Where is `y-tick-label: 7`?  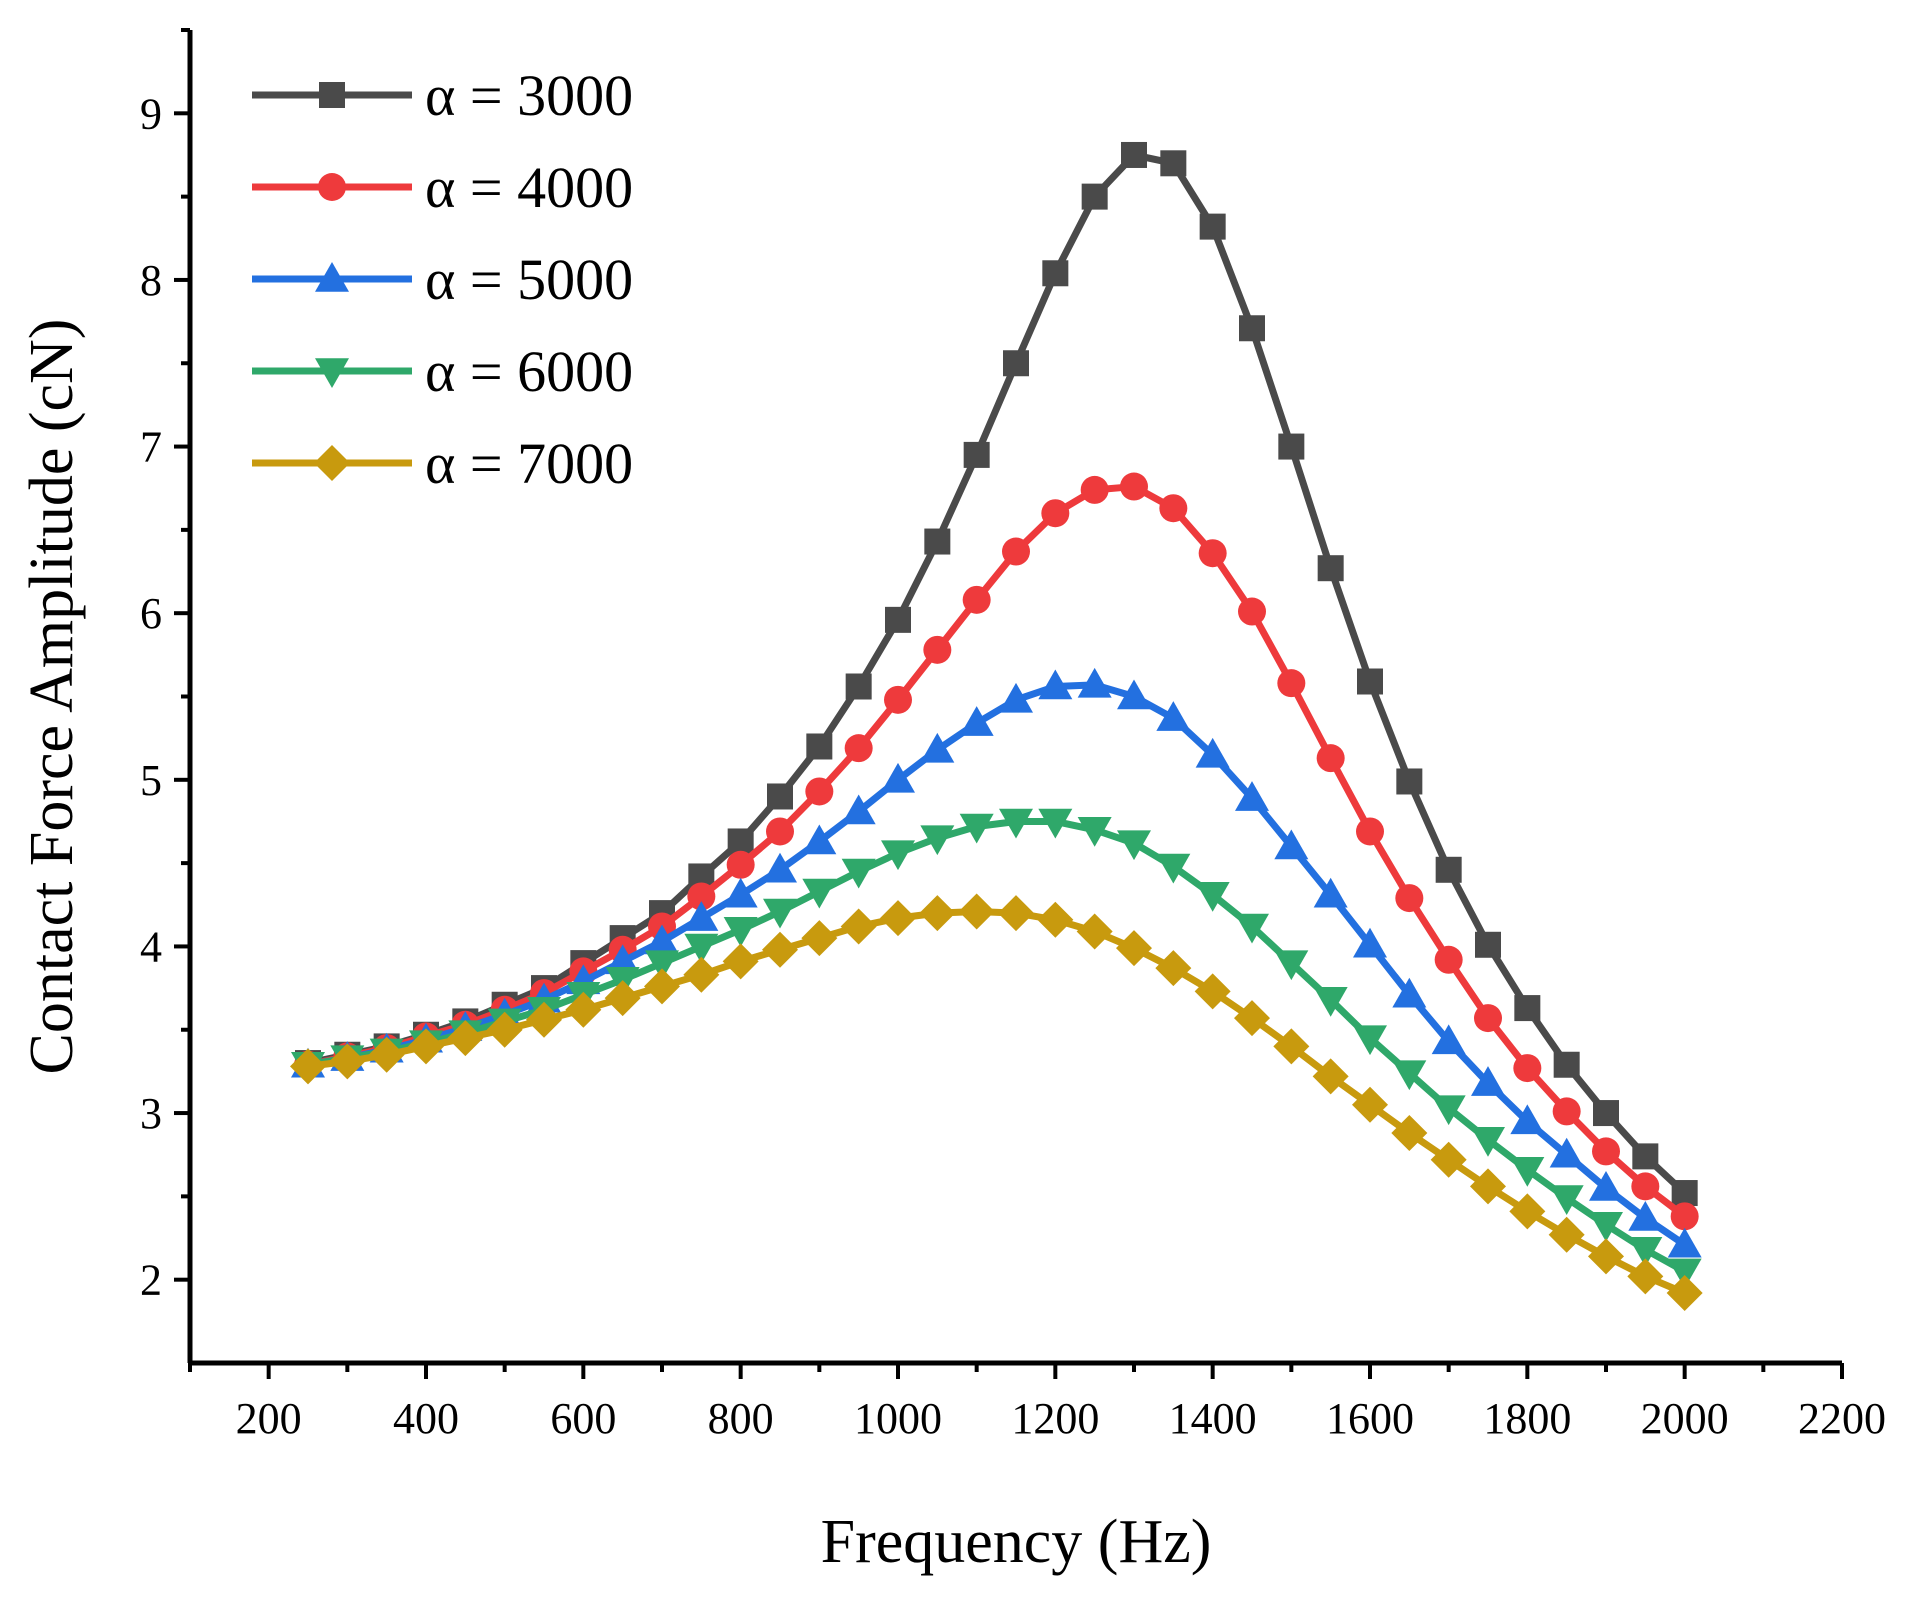 y-tick-label: 7 is located at coordinates (151, 447).